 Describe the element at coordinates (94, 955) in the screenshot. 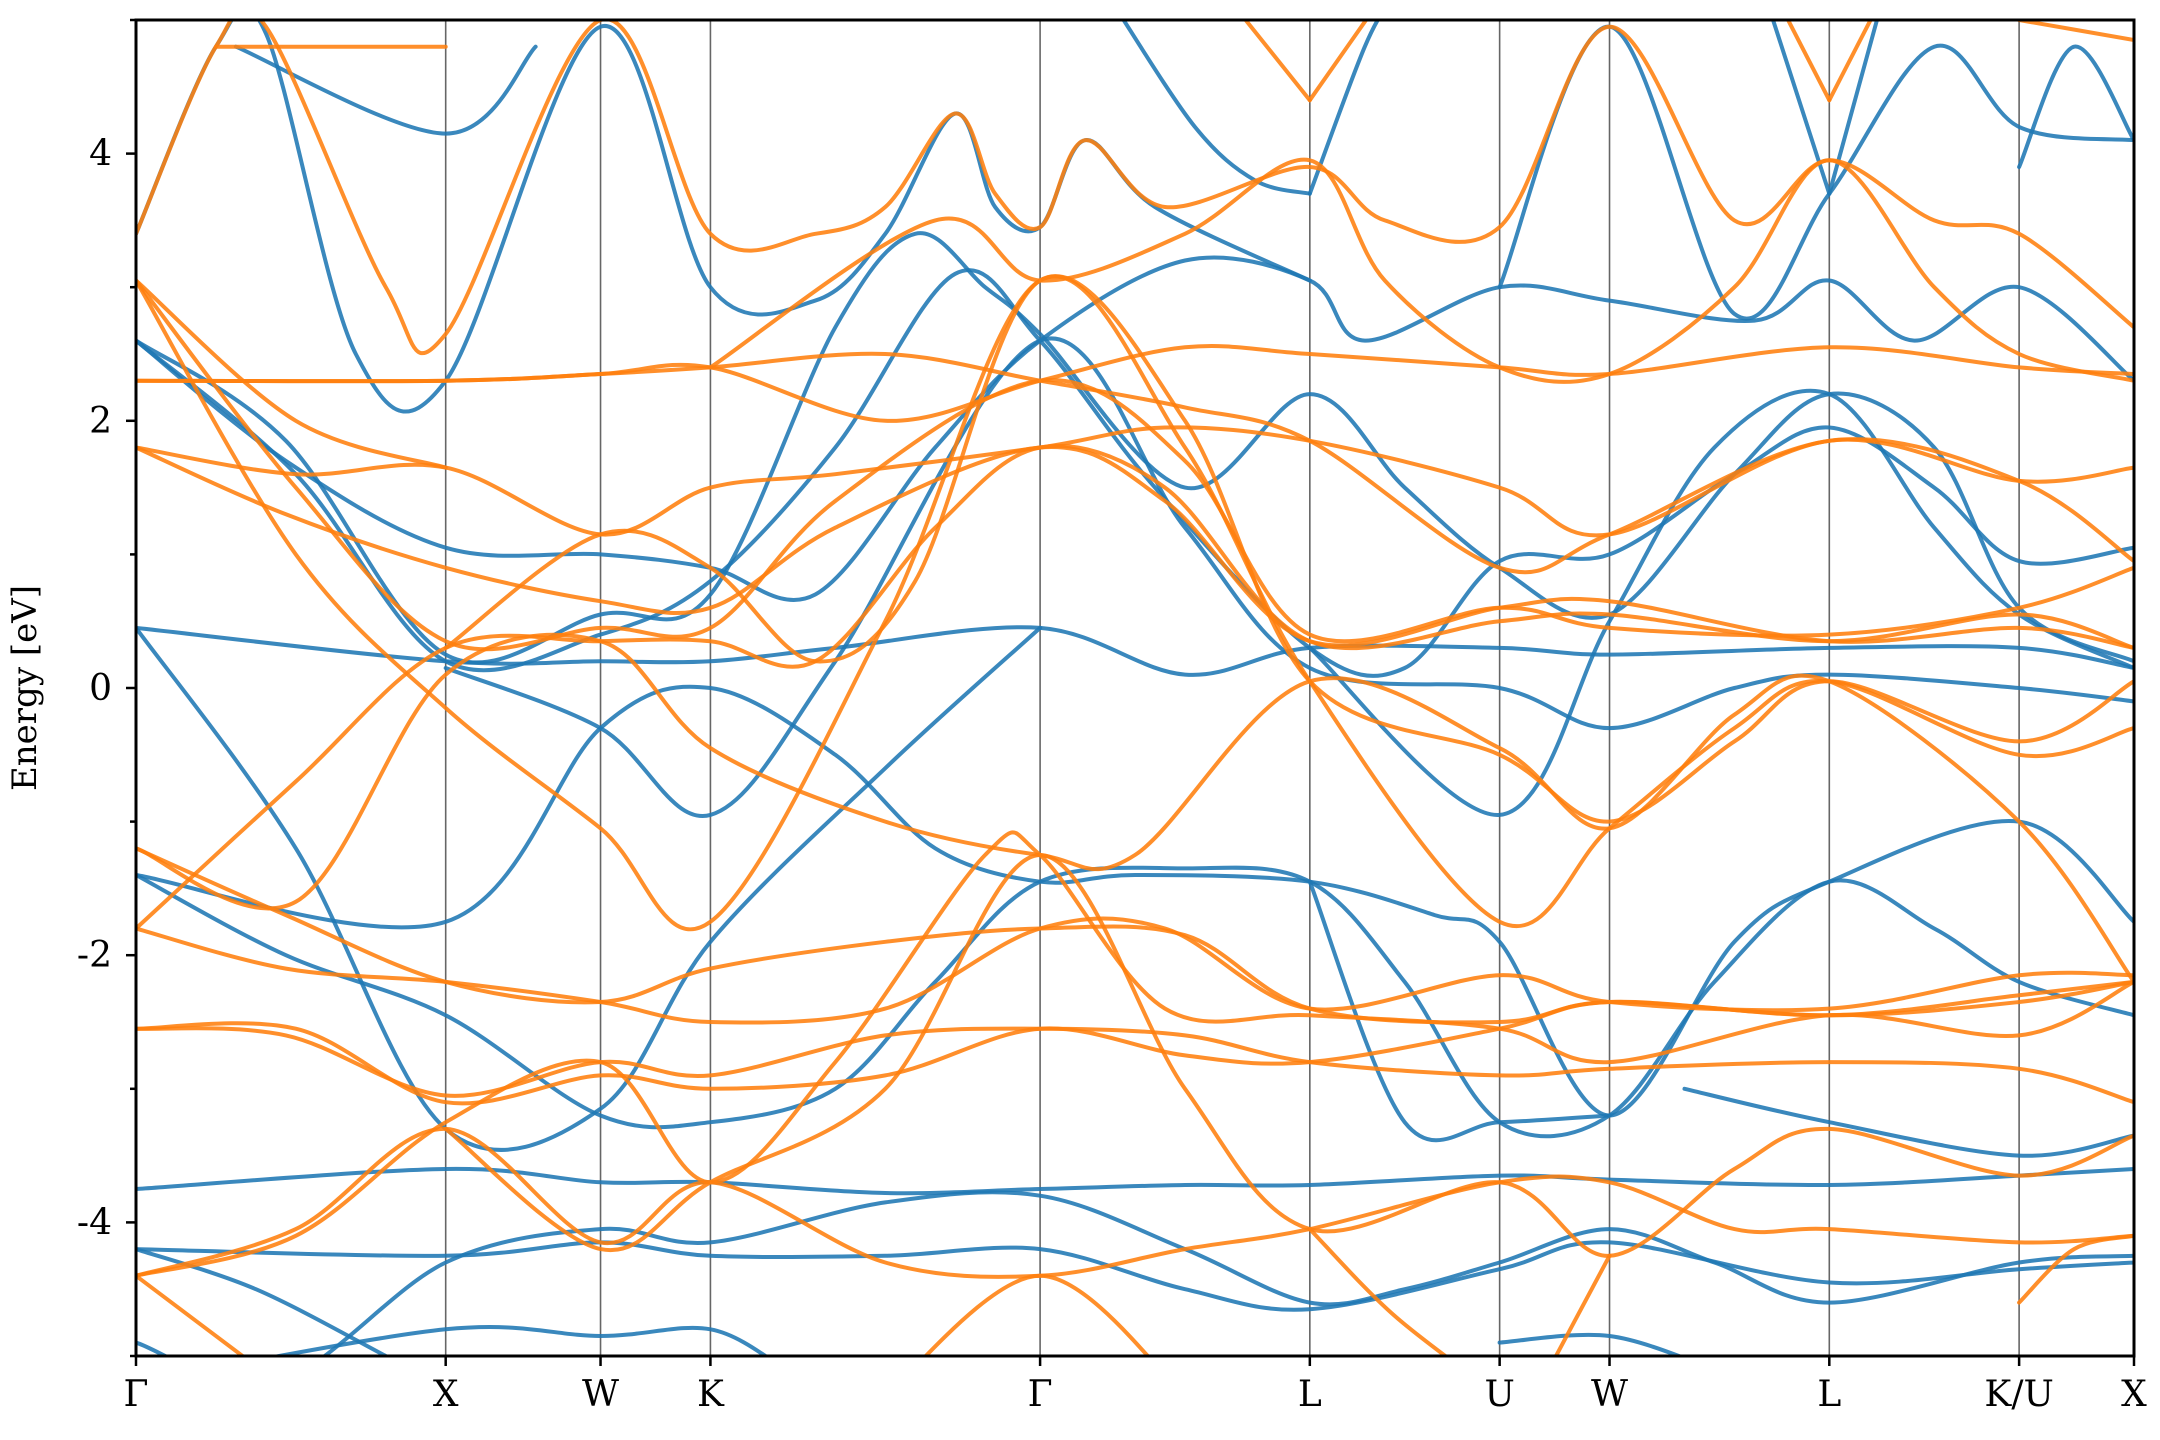

I see `y-tick-label: -2` at that location.